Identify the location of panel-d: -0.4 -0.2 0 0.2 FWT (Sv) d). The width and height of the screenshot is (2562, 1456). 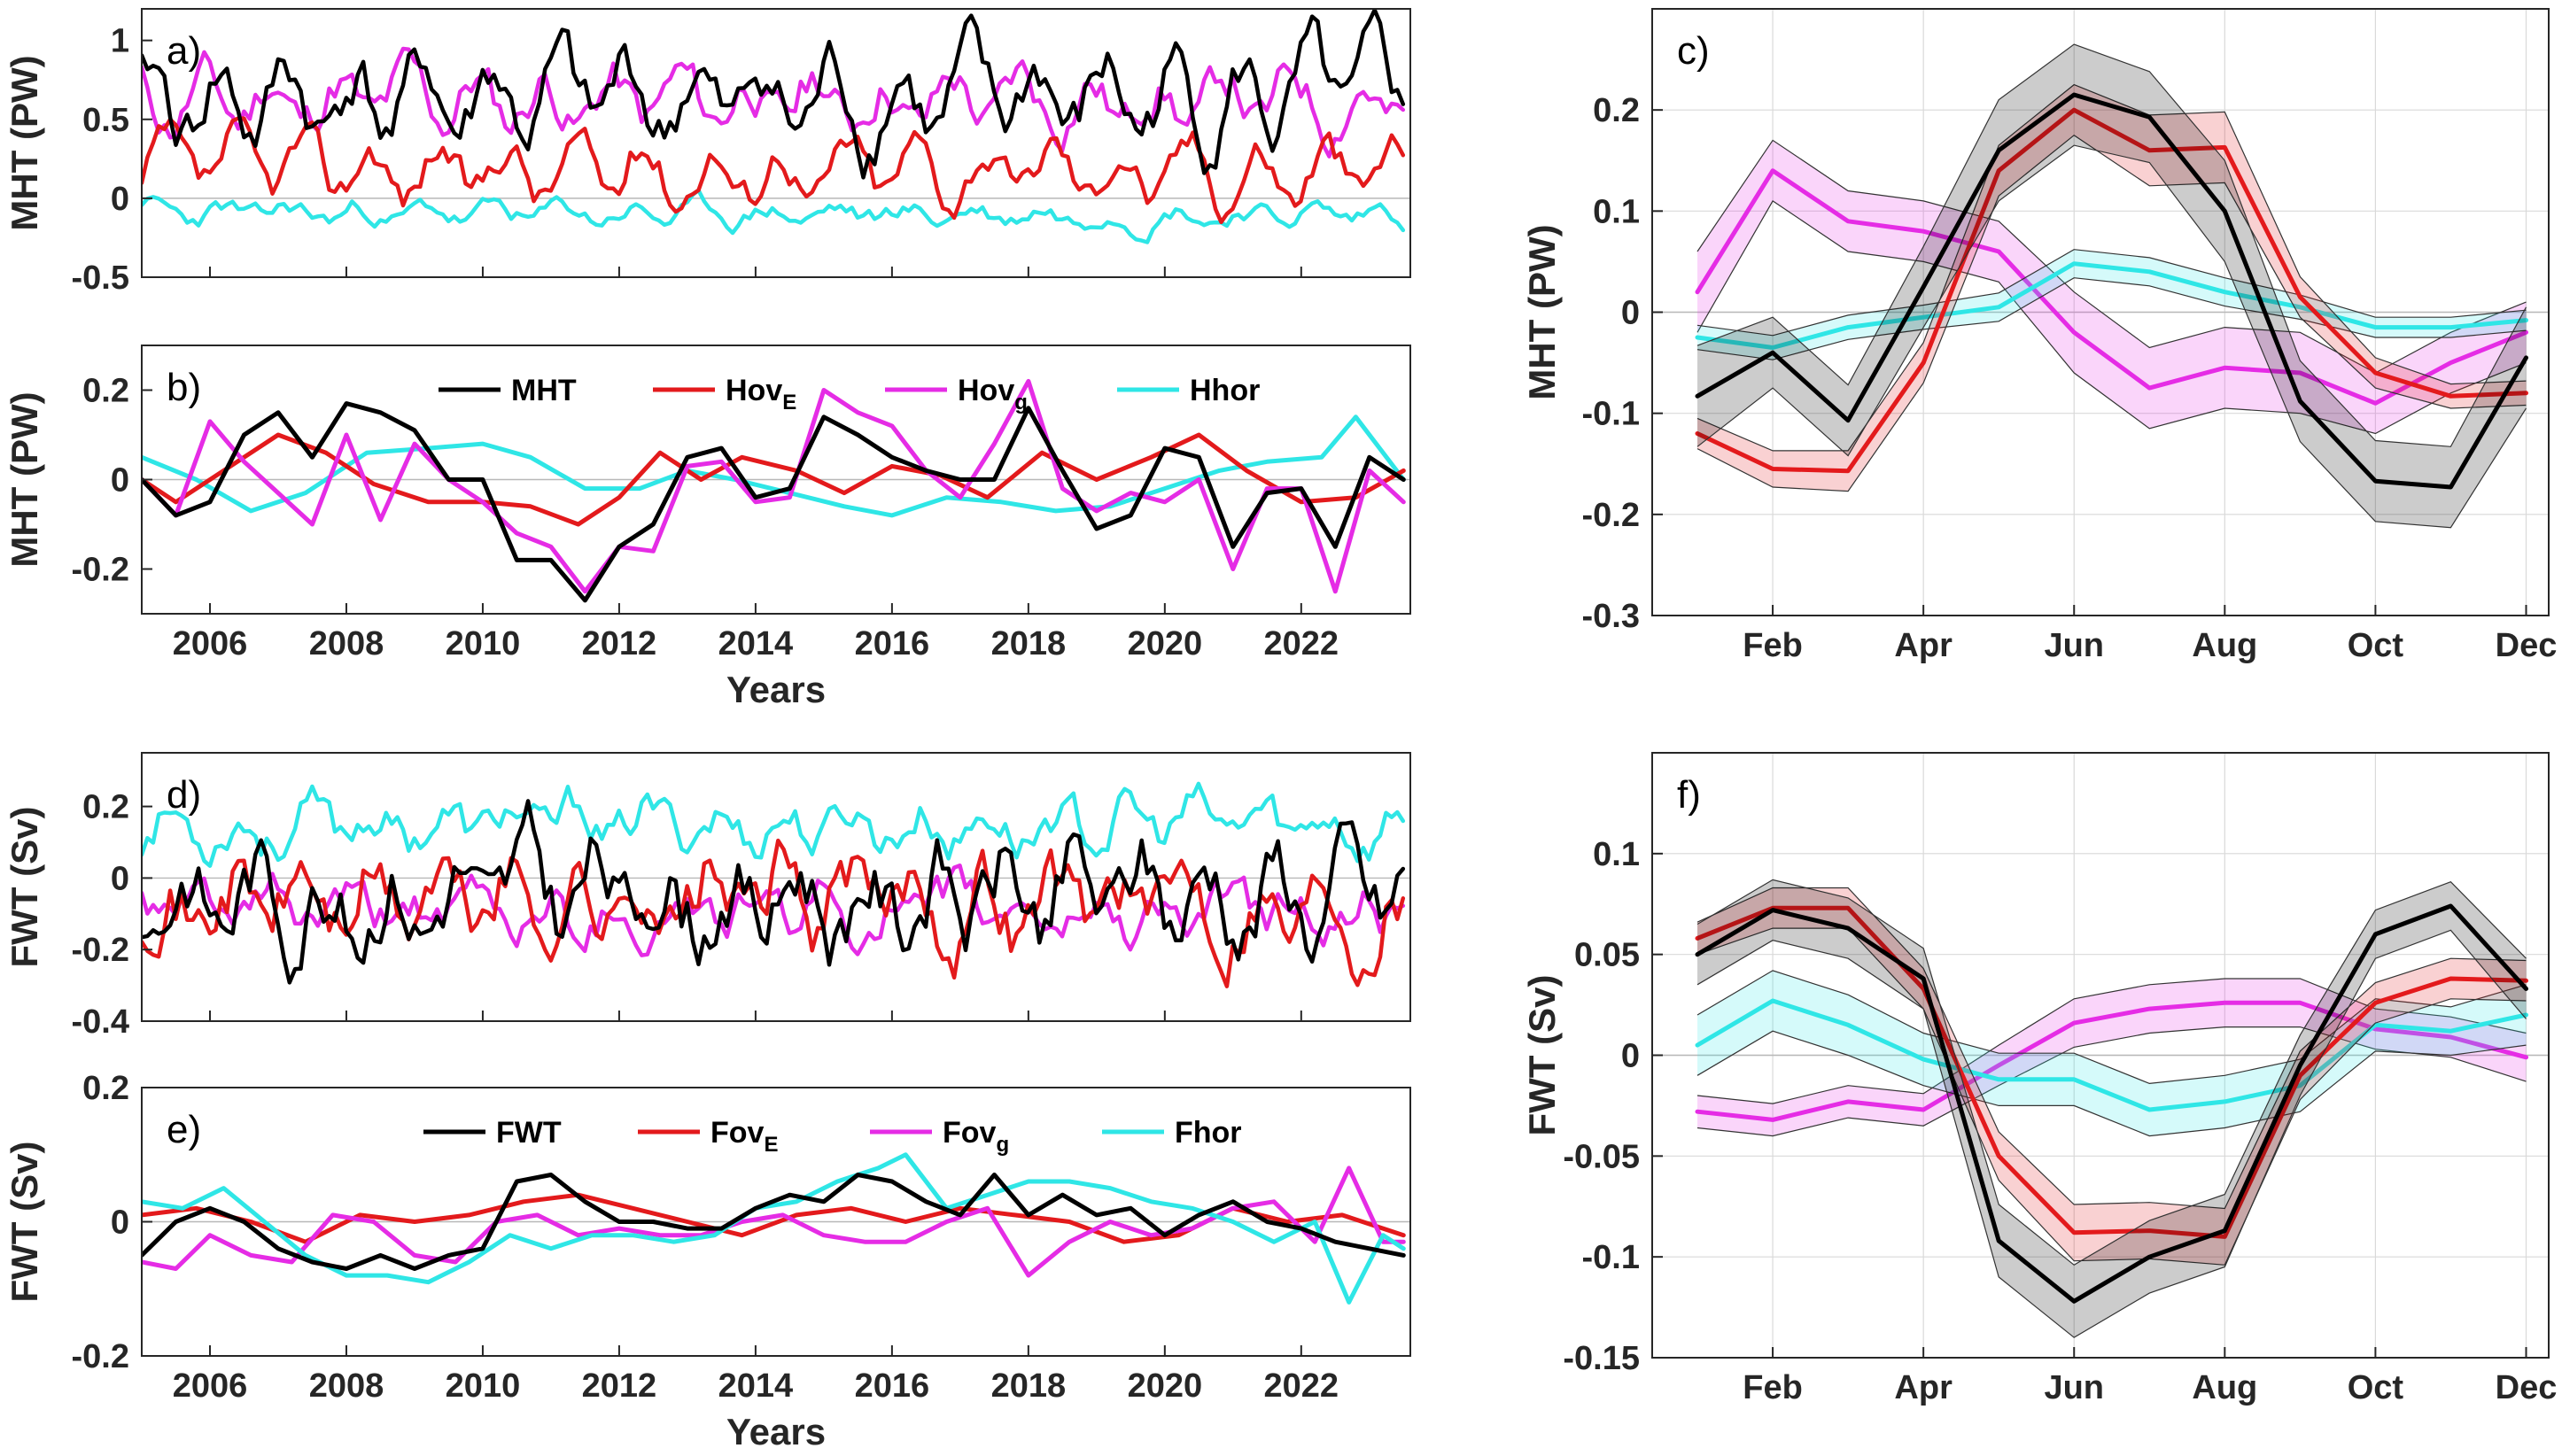
(707, 896).